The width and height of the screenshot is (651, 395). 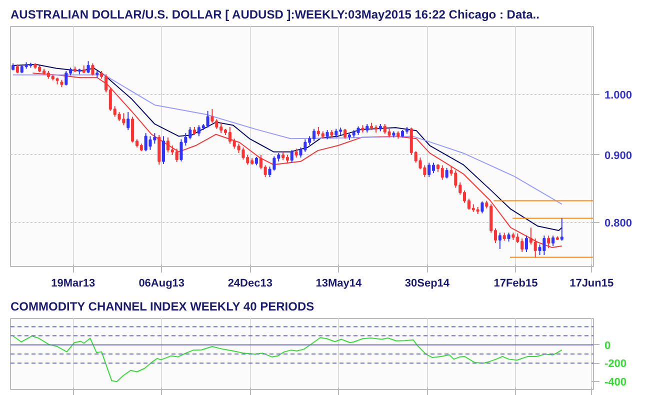 I want to click on x-tick-label: 24Dec13, so click(x=250, y=284).